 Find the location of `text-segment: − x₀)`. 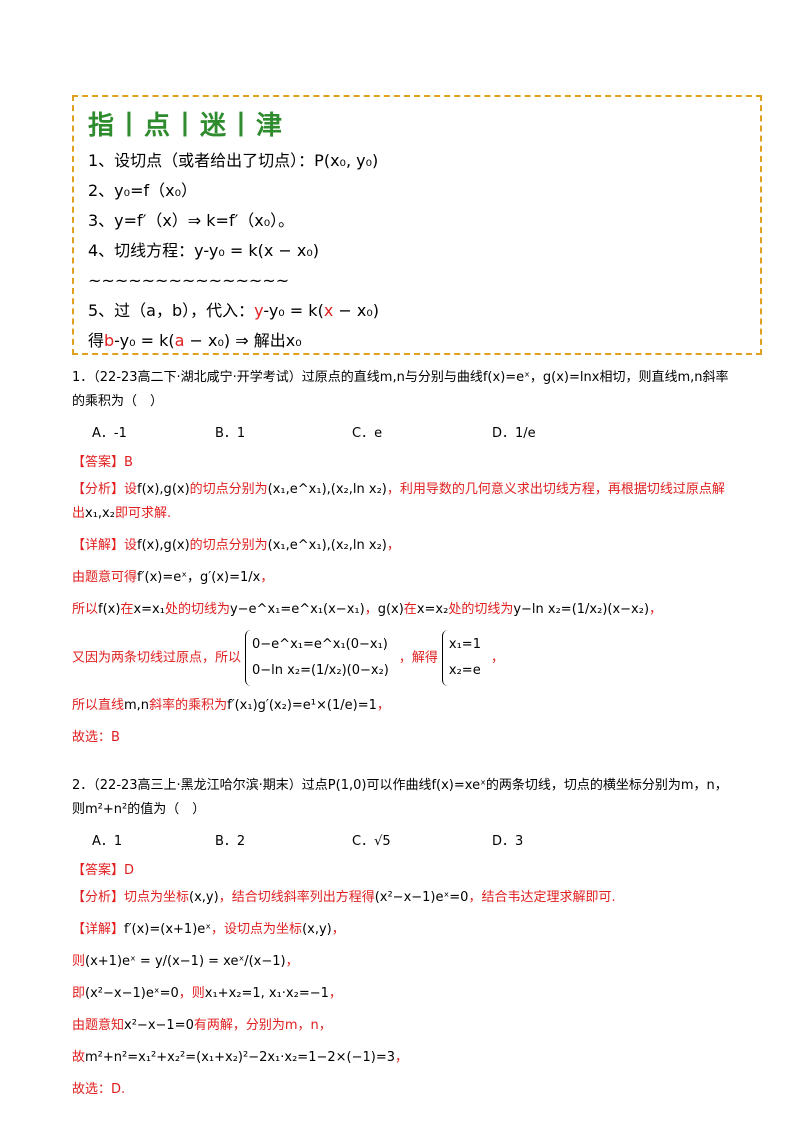

text-segment: − x₀) is located at coordinates (356, 310).